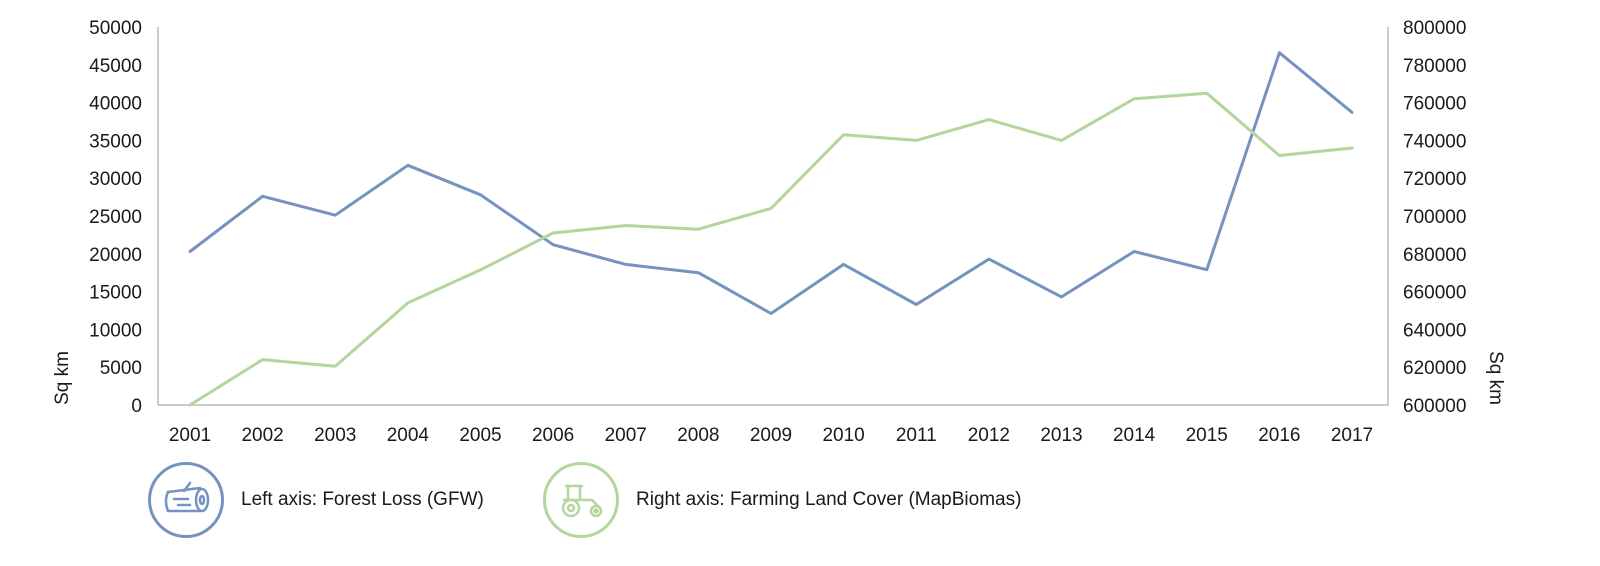 This screenshot has height=566, width=1600. I want to click on left-tick-label: 45000, so click(115, 66).